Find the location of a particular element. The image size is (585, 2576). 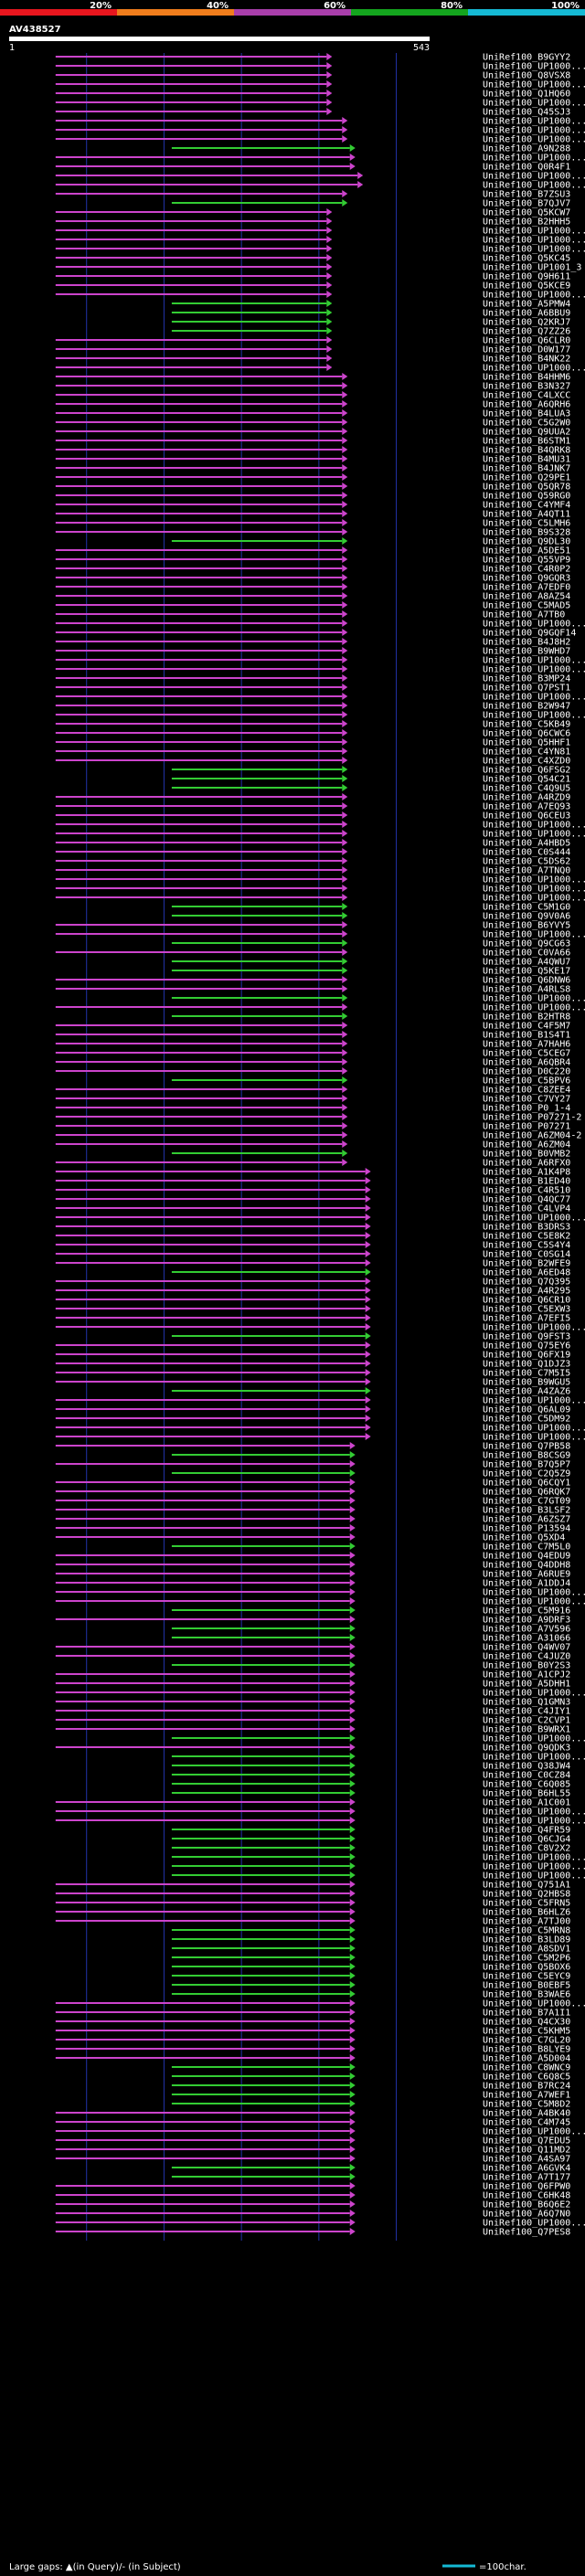

hit-row: UniRef100_B8LYE9 is located at coordinates (313, 2050).